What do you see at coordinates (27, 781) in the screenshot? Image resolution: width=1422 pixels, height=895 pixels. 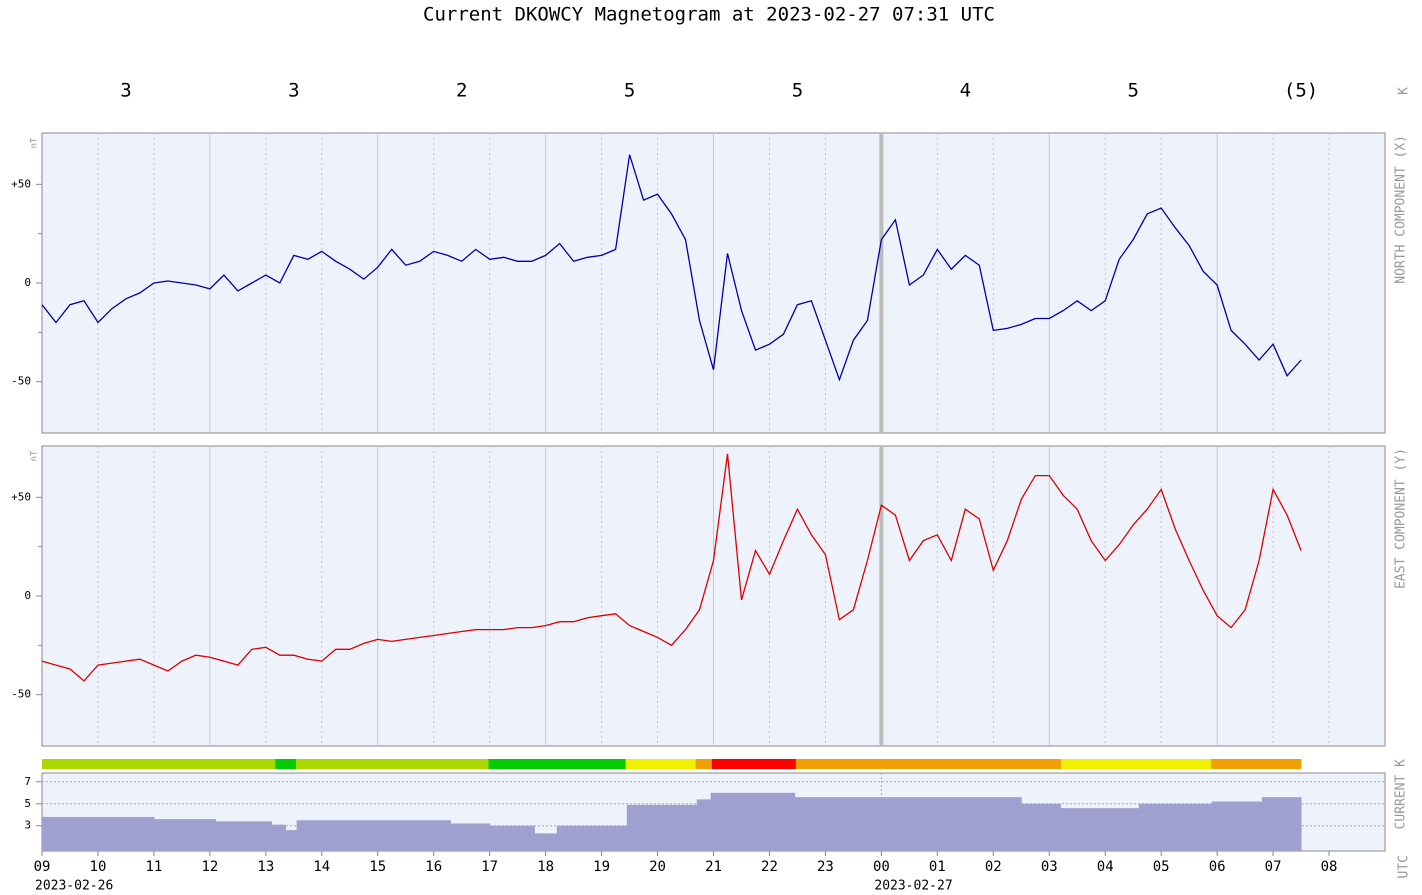 I see `y-tick-label: 7` at bounding box center [27, 781].